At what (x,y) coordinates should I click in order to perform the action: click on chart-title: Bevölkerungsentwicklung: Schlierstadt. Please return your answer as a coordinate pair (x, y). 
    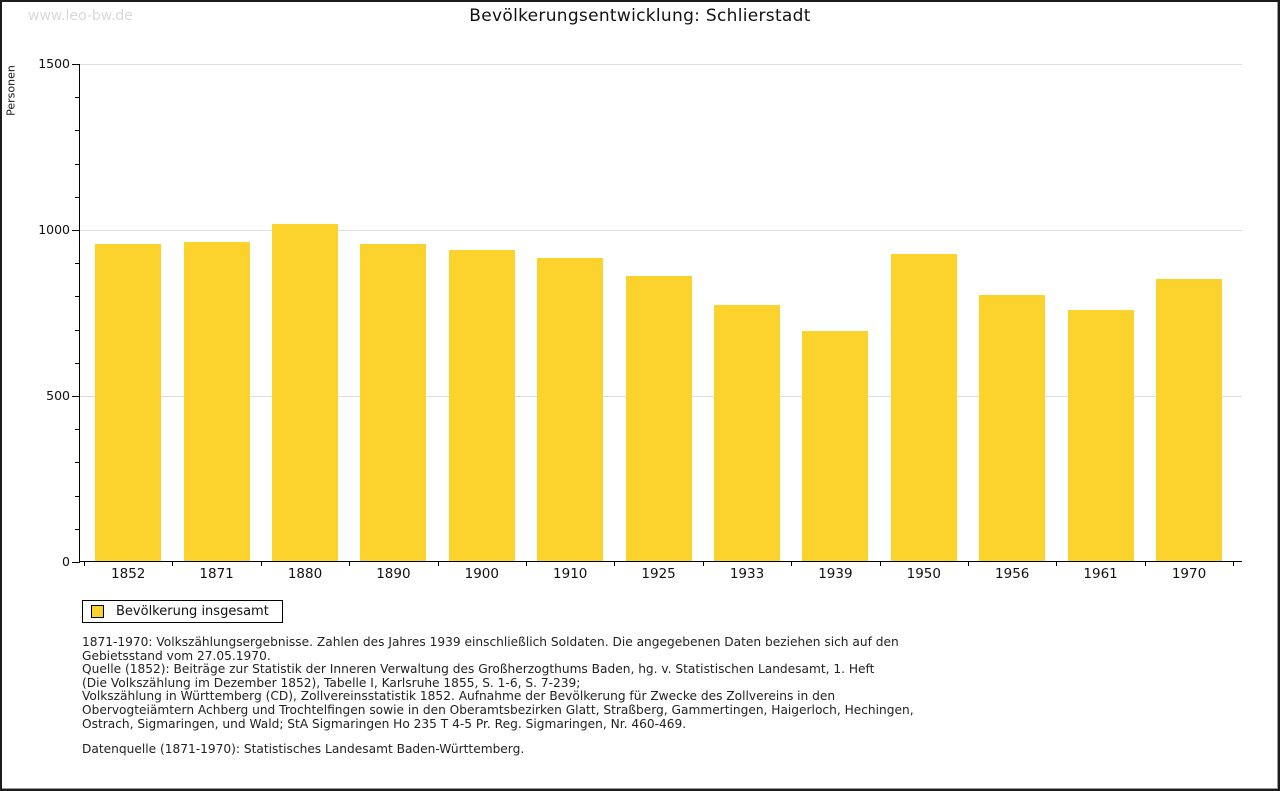
    Looking at the image, I should click on (640, 16).